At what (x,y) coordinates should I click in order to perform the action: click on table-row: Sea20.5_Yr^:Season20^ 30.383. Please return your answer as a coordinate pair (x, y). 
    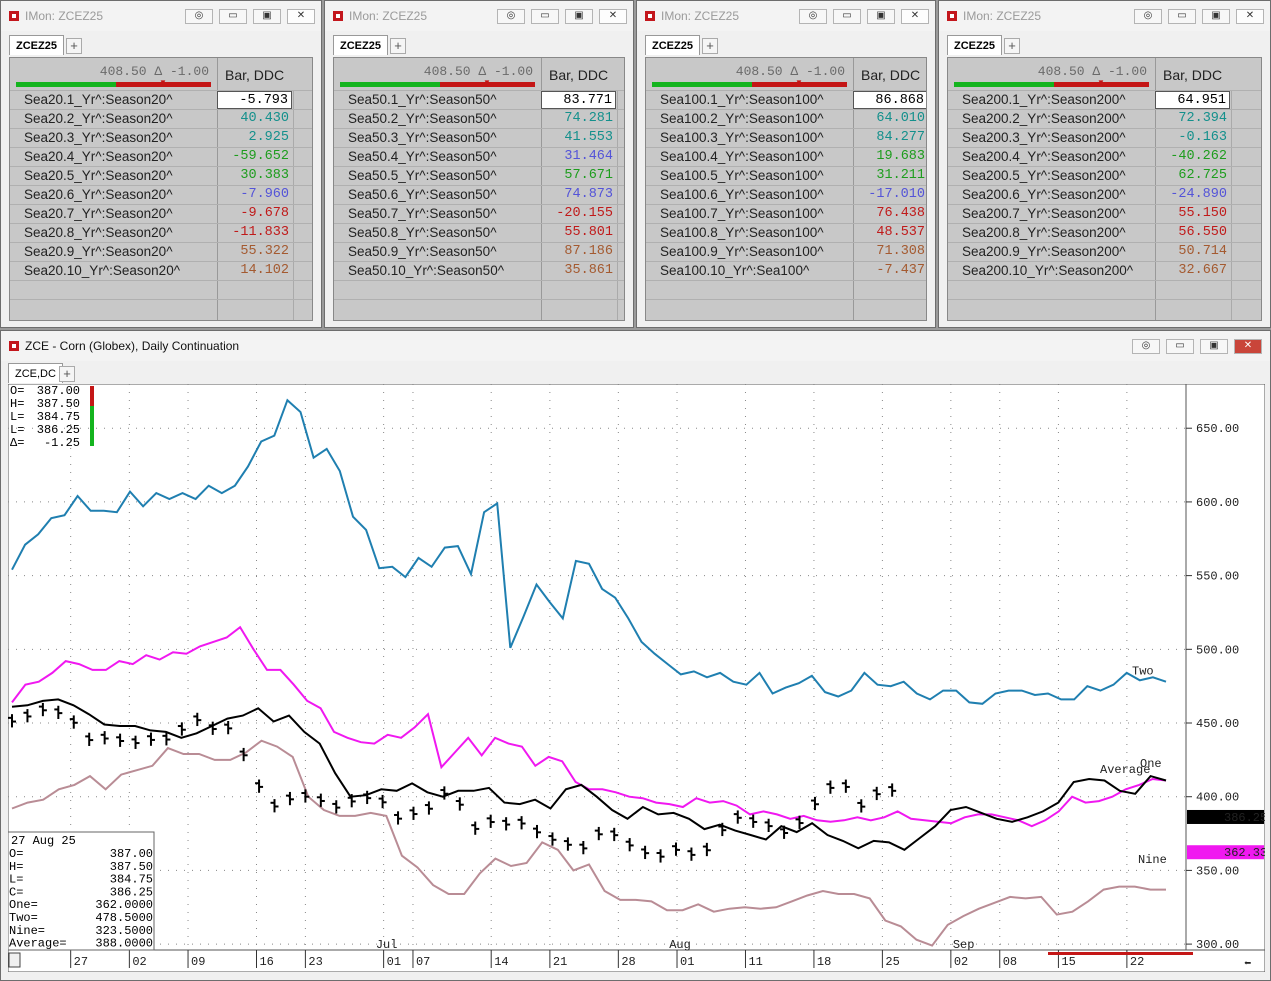
    Looking at the image, I should click on (161, 175).